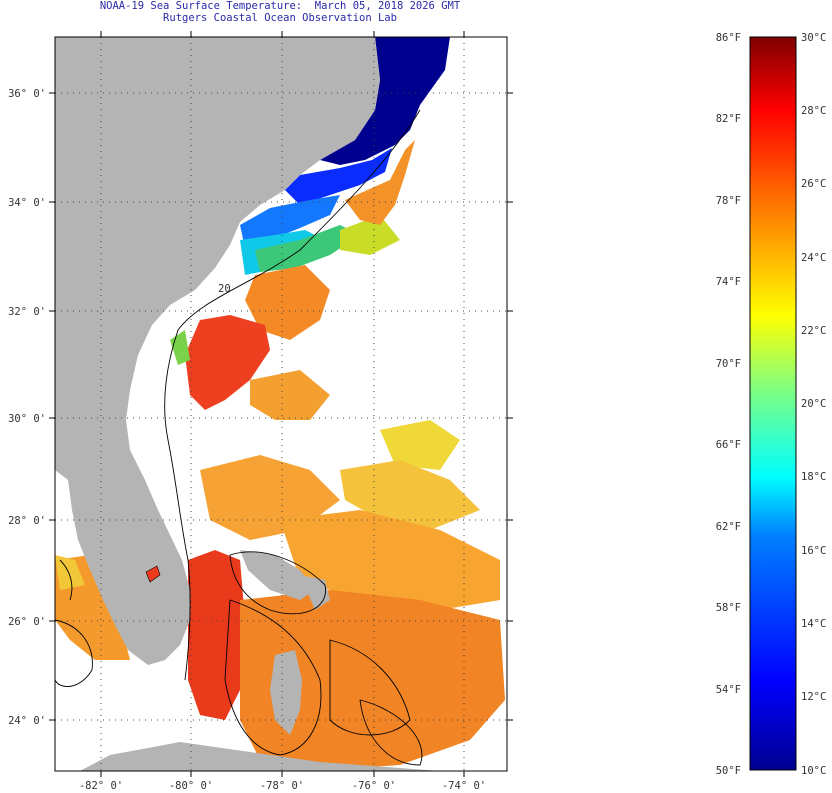 The height and width of the screenshot is (793, 832). I want to click on sst-orange-east-carolina, so click(380, 182).